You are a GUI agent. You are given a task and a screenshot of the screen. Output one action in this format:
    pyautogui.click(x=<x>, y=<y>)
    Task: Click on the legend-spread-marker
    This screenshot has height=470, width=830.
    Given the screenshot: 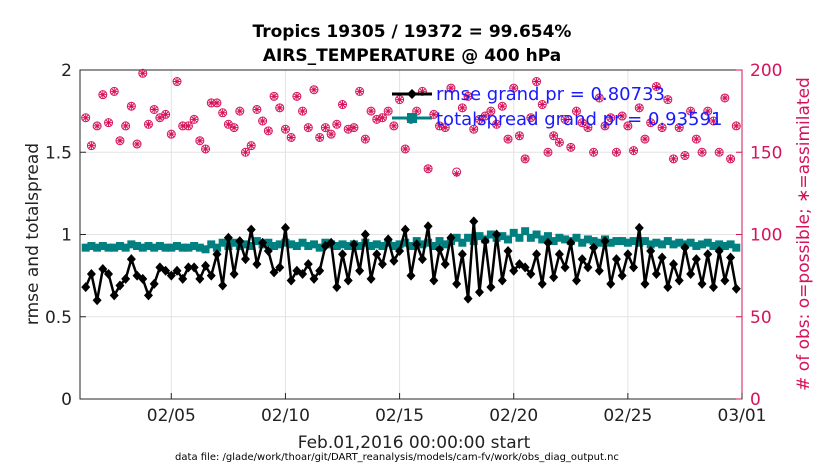 What is the action you would take?
    pyautogui.click(x=412, y=118)
    